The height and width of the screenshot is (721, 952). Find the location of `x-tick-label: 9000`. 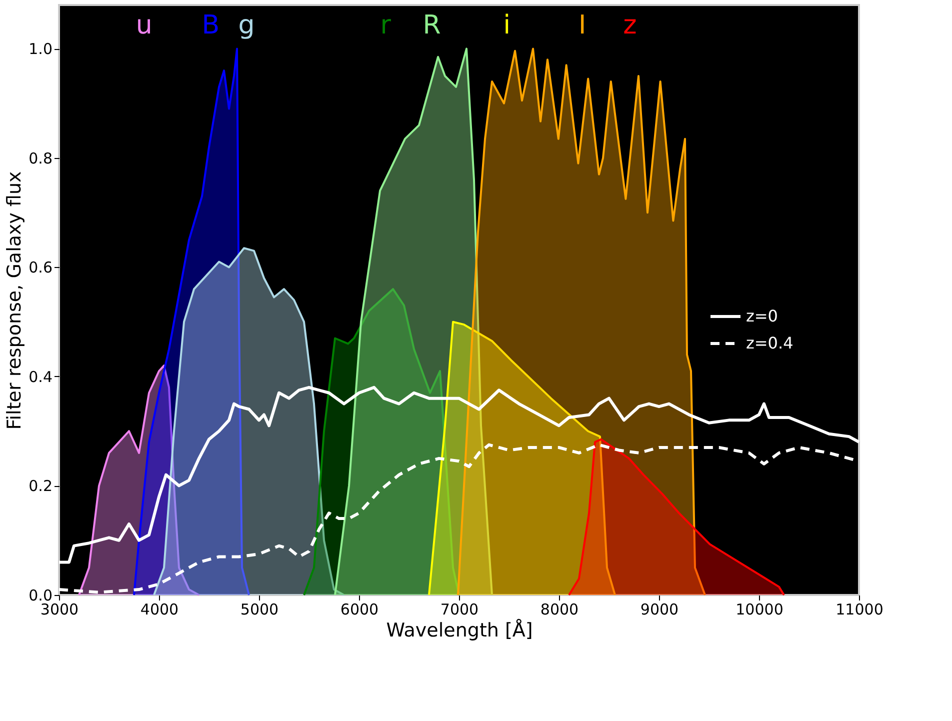

x-tick-label: 9000 is located at coordinates (659, 609).